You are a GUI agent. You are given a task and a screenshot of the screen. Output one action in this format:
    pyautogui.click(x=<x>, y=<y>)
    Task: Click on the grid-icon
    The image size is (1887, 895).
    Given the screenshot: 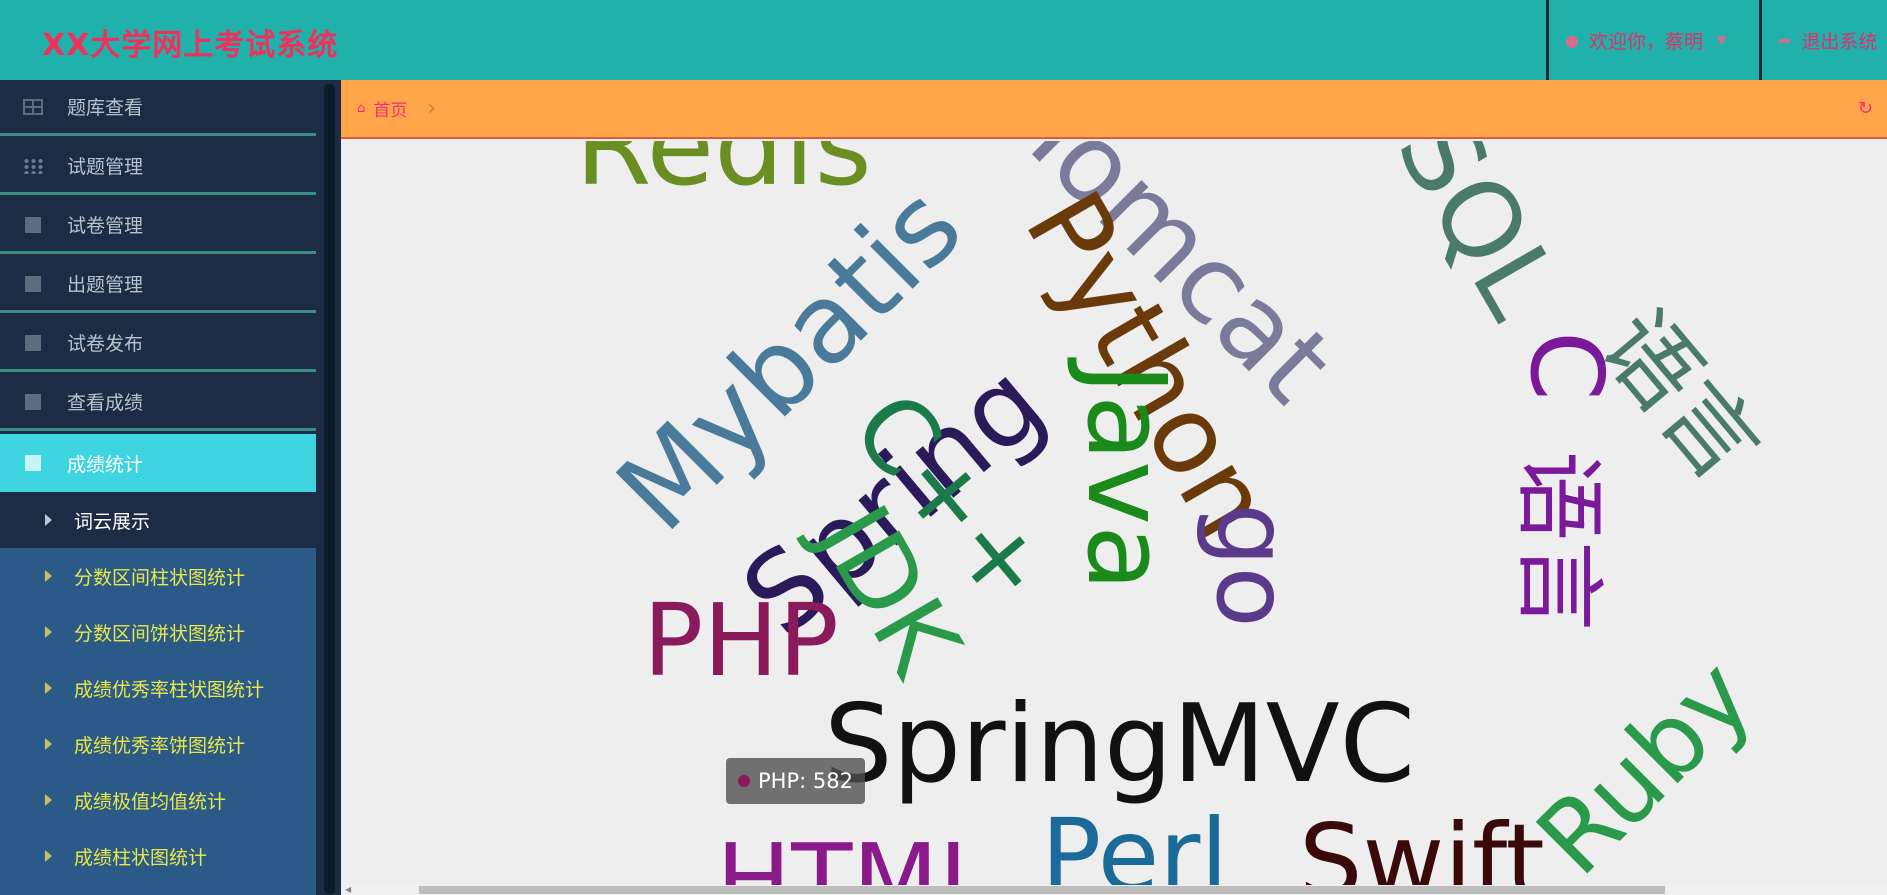 What is the action you would take?
    pyautogui.click(x=33, y=106)
    